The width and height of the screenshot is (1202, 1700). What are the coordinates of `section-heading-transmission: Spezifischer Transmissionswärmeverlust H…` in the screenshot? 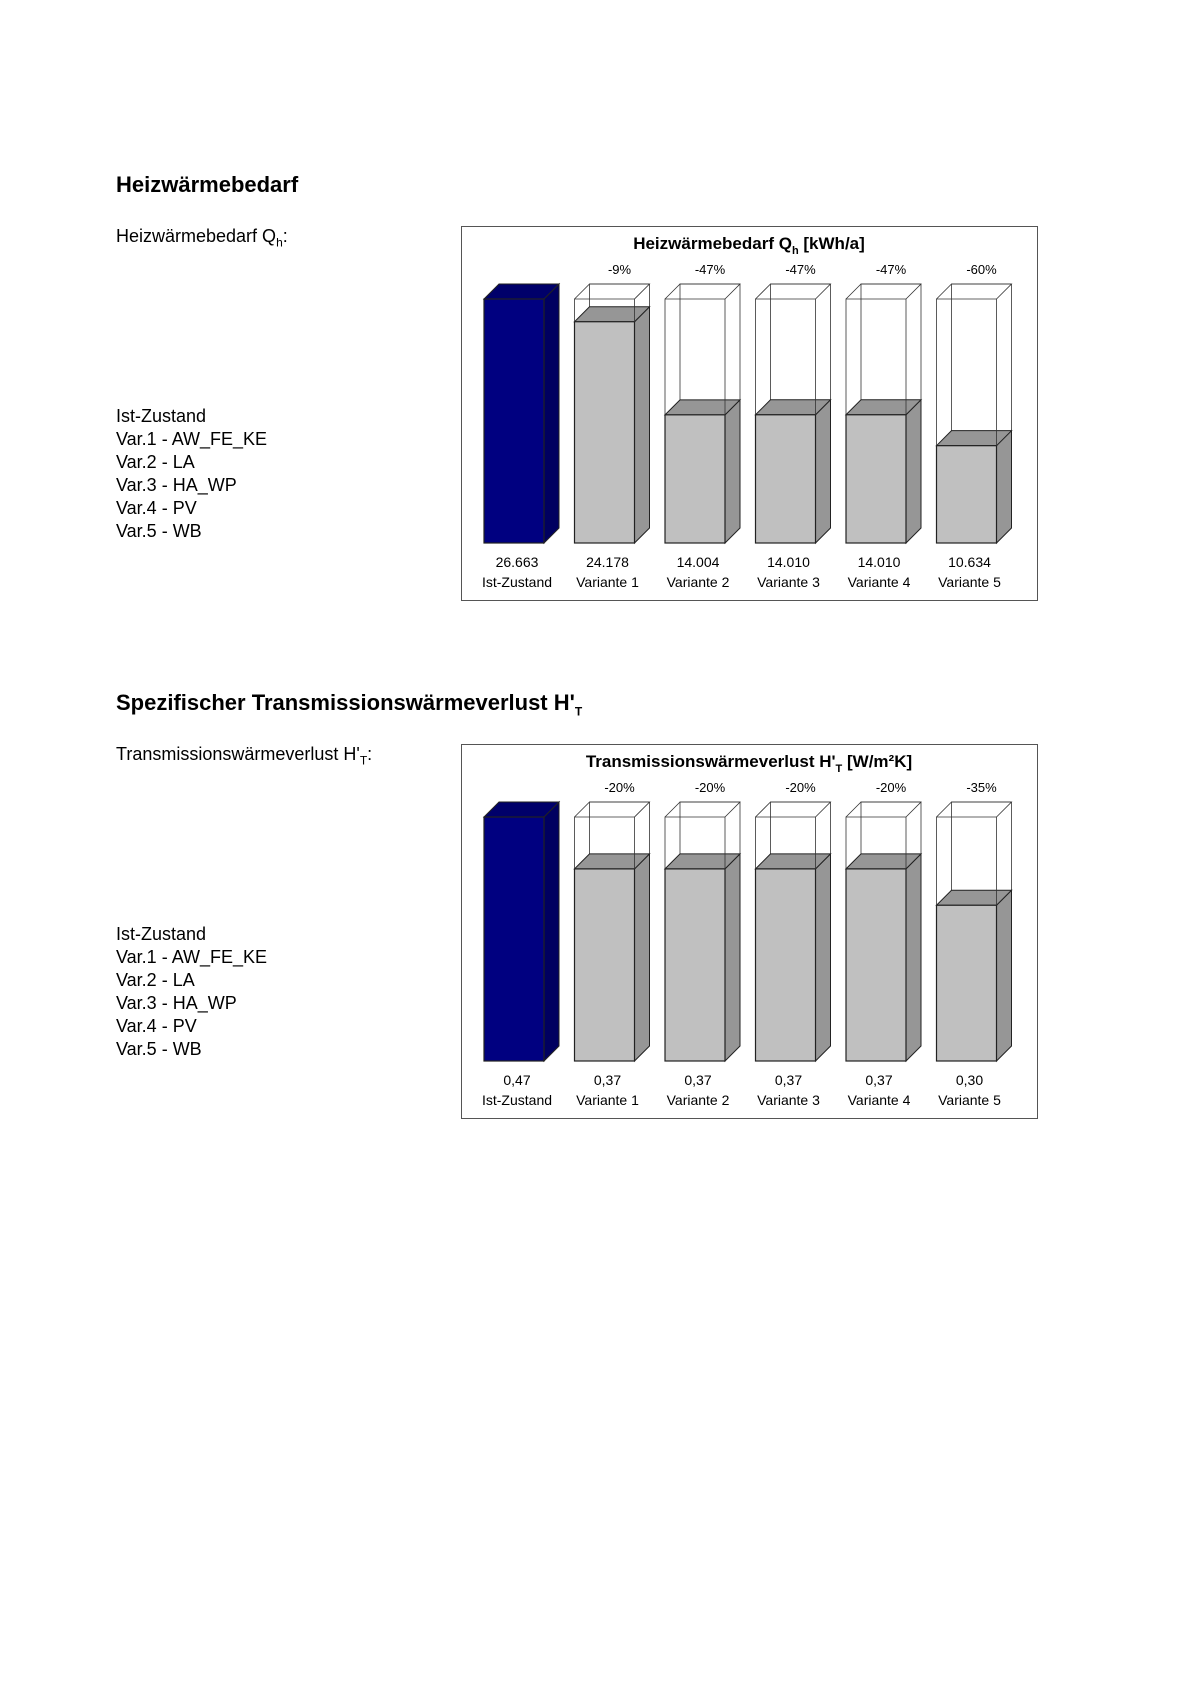 It's located at (349, 704).